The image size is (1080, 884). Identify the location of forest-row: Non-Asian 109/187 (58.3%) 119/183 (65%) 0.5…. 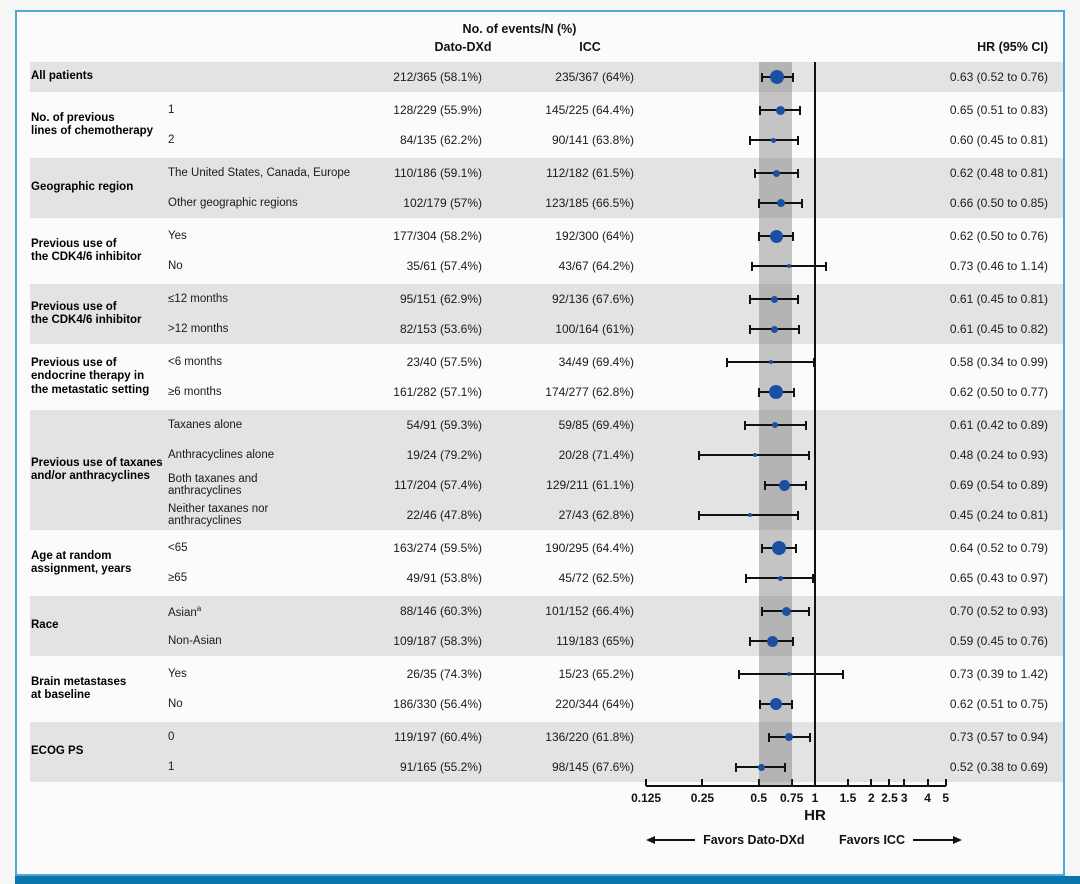
(540, 641).